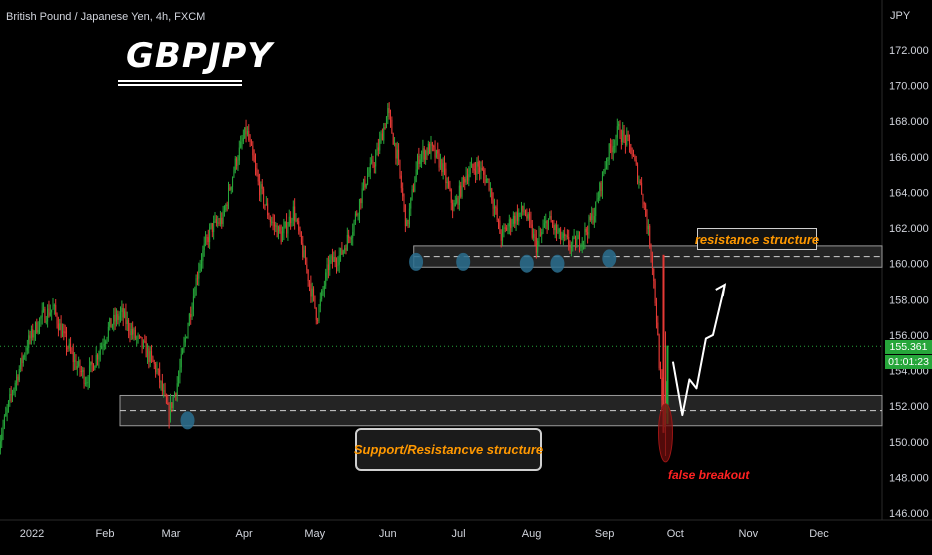 The image size is (932, 555). I want to click on price-tick-label: 156.000, so click(909, 336).